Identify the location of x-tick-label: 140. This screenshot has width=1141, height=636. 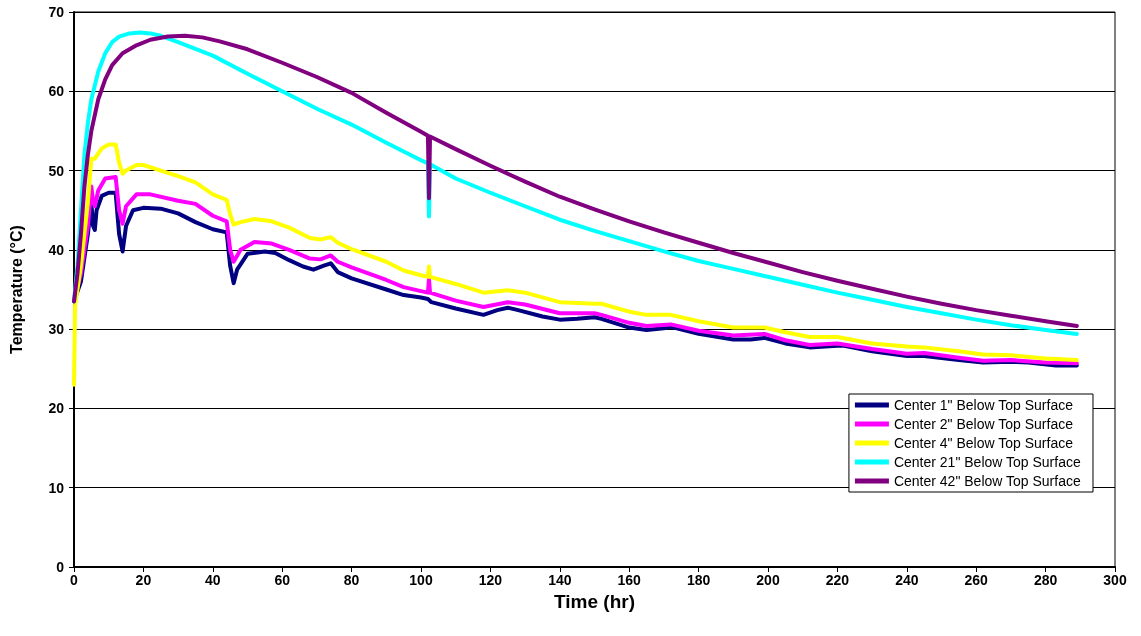
(560, 580).